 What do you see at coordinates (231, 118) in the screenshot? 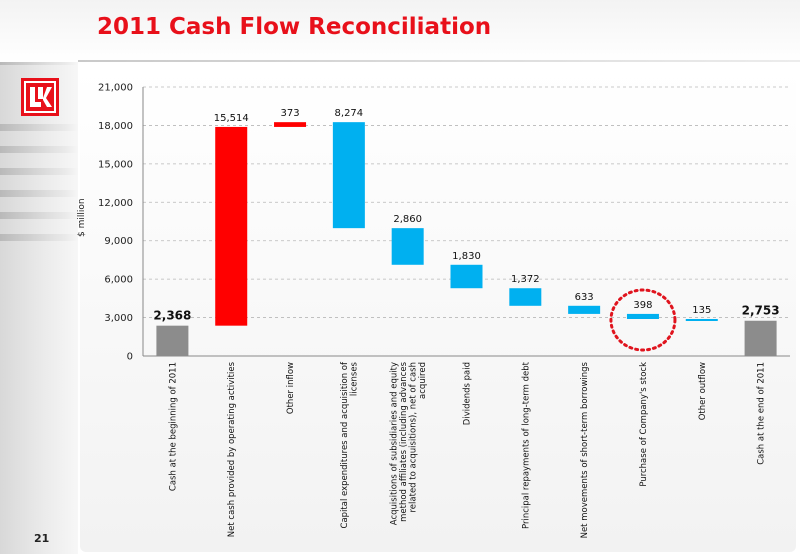
I see `bar-value-label: 15,514` at bounding box center [231, 118].